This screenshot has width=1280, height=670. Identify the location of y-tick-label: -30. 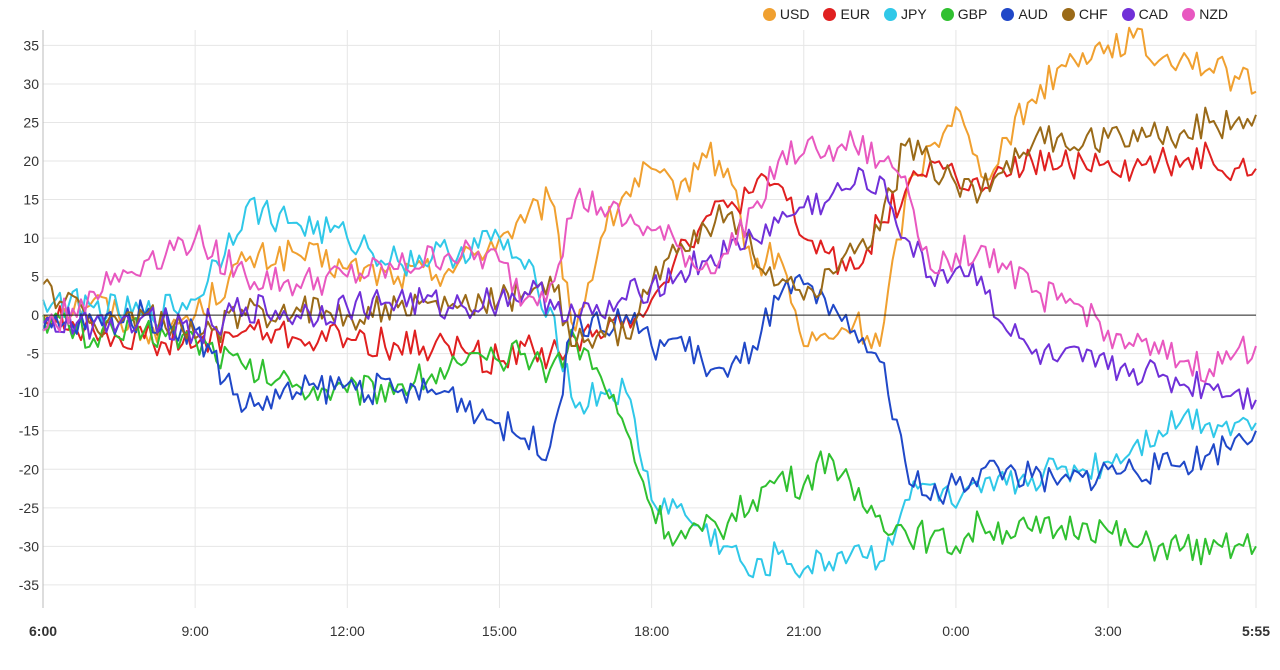
(29, 546).